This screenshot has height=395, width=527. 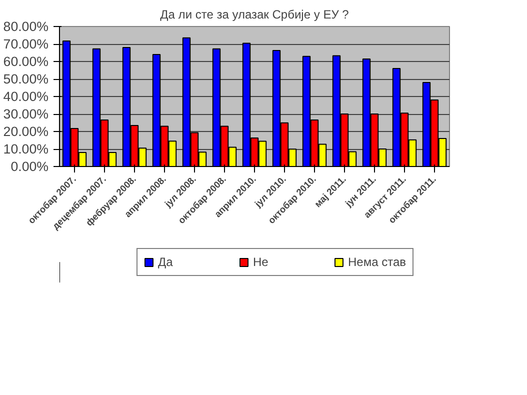 What do you see at coordinates (26, 61) in the screenshot?
I see `y-tick-label: 60.00%` at bounding box center [26, 61].